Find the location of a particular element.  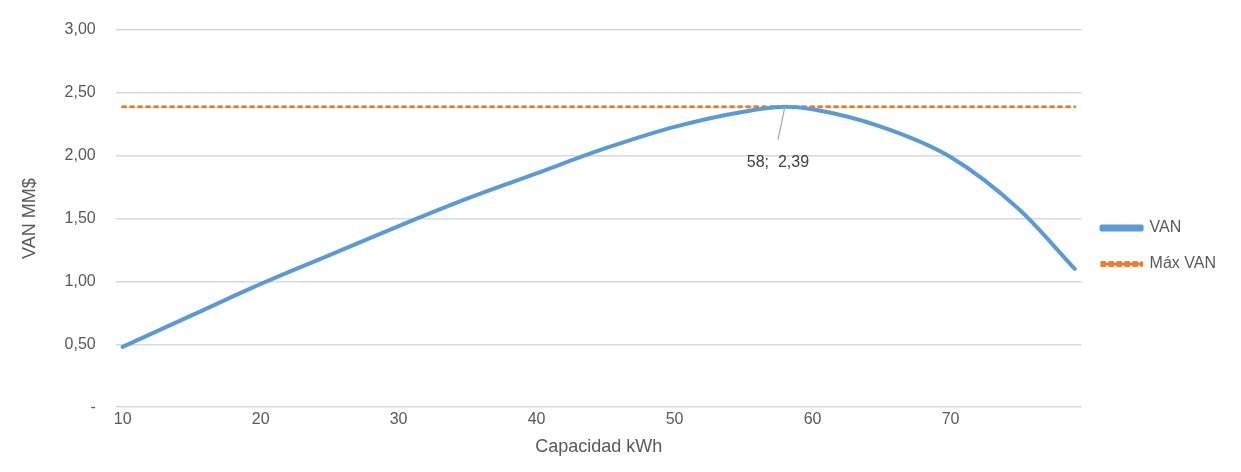

y-tick-label: 2,00 is located at coordinates (80, 155).